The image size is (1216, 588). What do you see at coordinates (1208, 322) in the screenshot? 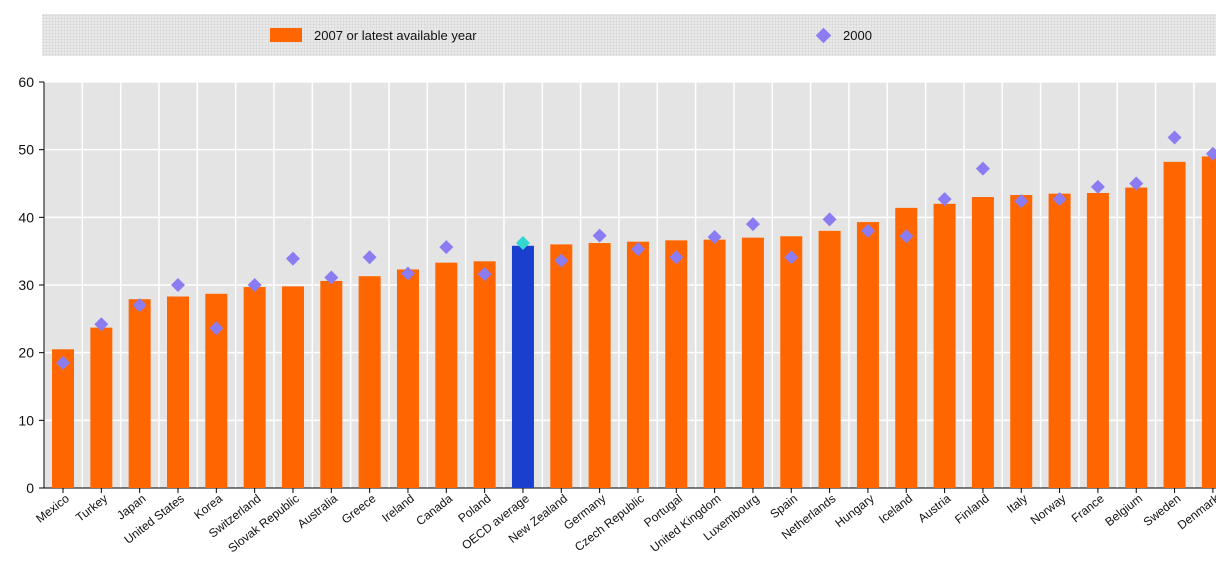
I see `bar-denmark` at bounding box center [1208, 322].